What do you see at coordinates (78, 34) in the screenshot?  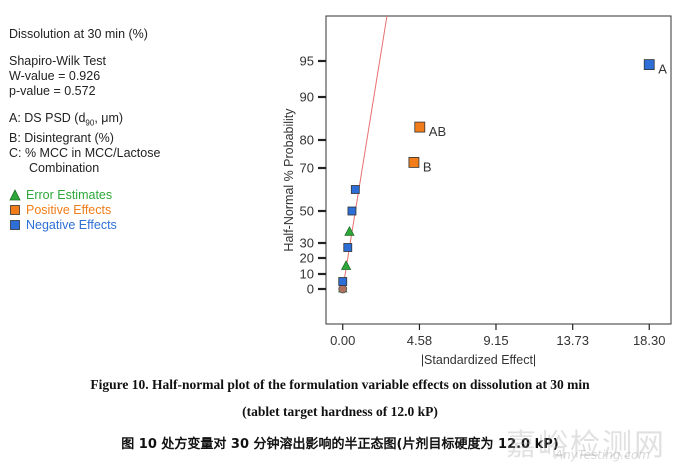 I see `response-title: Dissolution at 30 min (%)` at bounding box center [78, 34].